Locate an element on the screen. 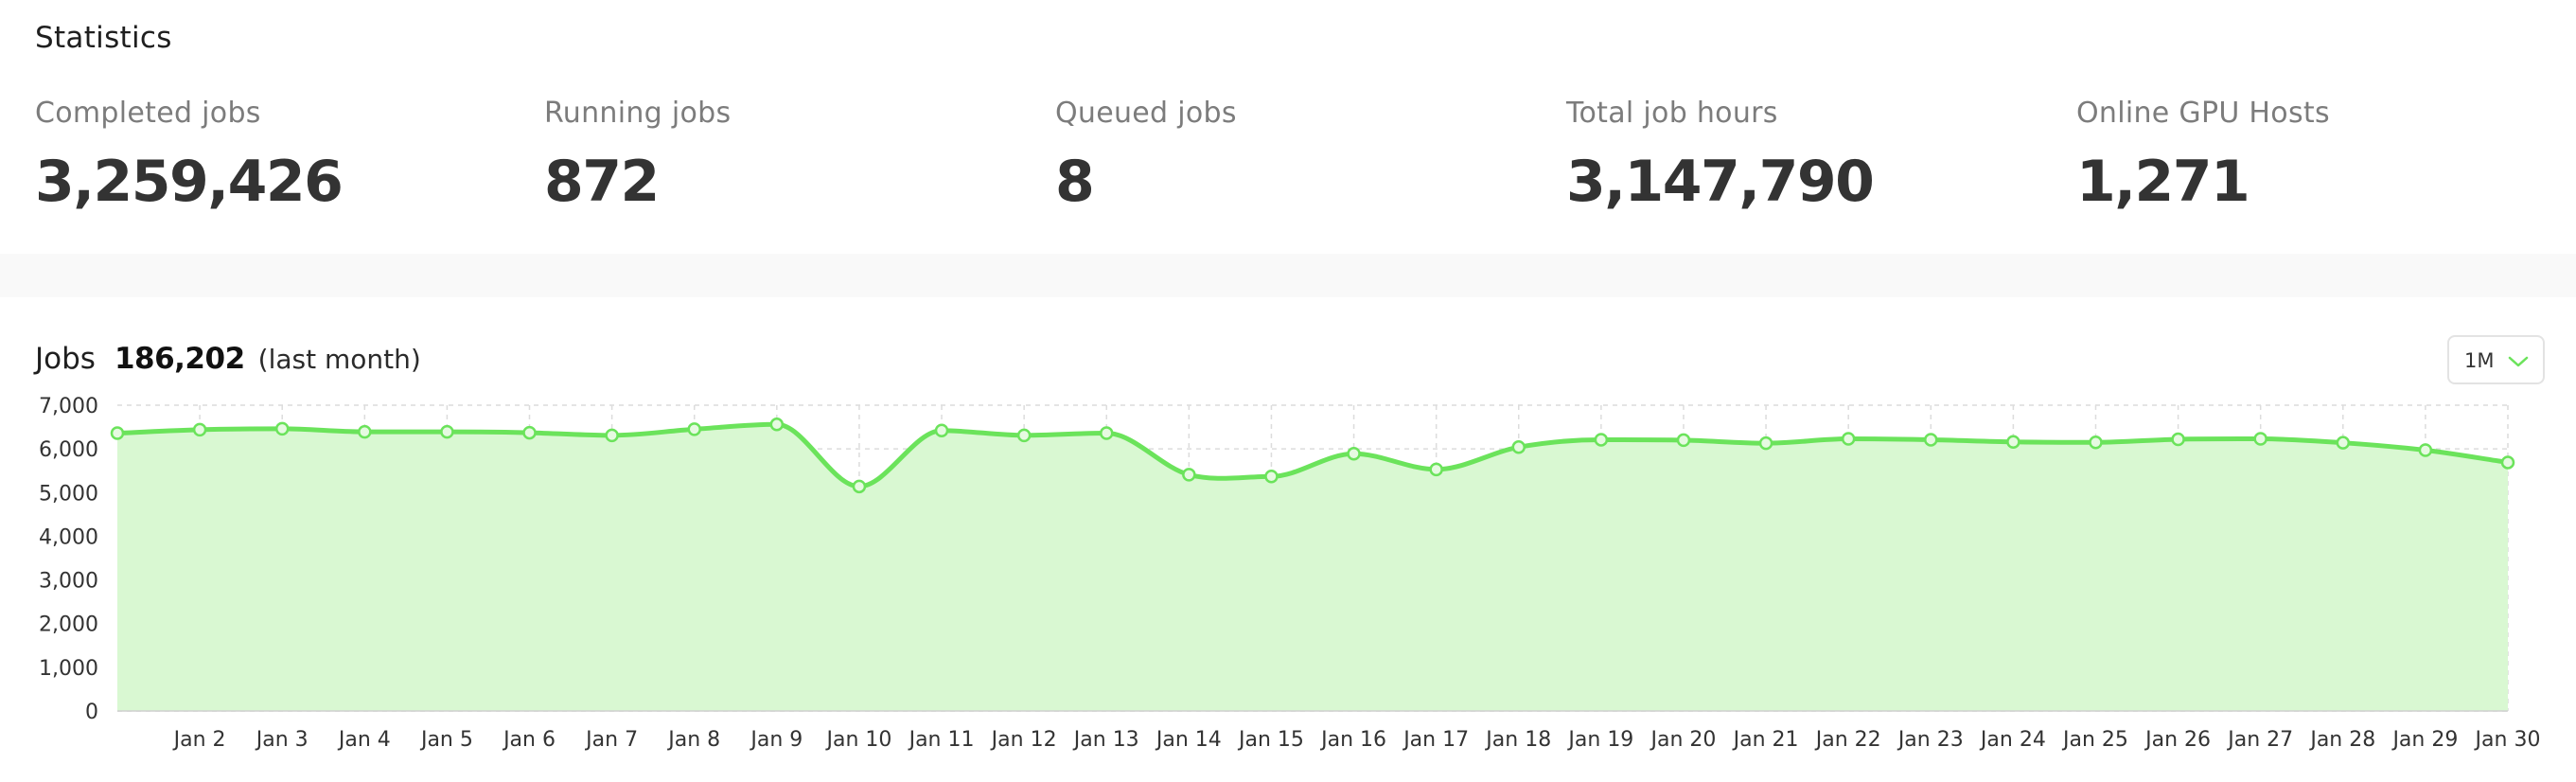  stat-value: 3,147,790 is located at coordinates (1720, 182).